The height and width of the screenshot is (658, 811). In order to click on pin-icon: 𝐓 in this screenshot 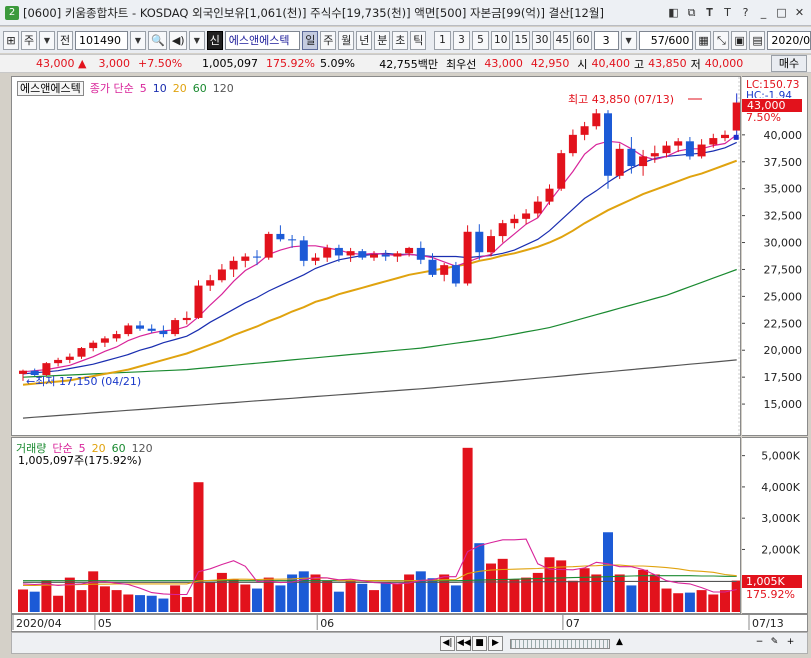, I will do `click(709, 12)`.